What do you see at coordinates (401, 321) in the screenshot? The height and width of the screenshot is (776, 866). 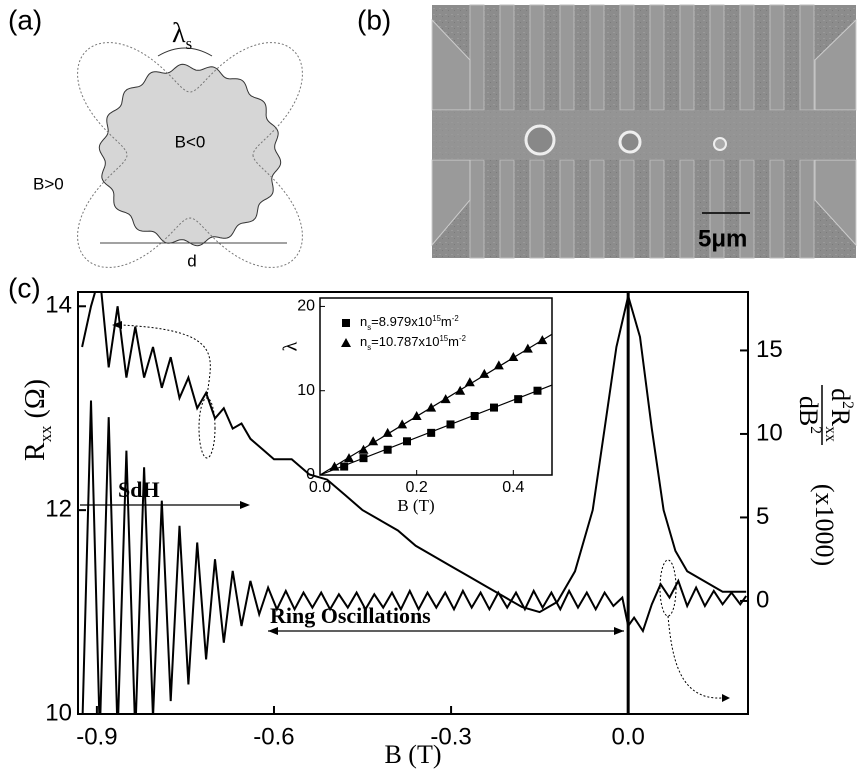 I see `text-part: =8.979x10` at bounding box center [401, 321].